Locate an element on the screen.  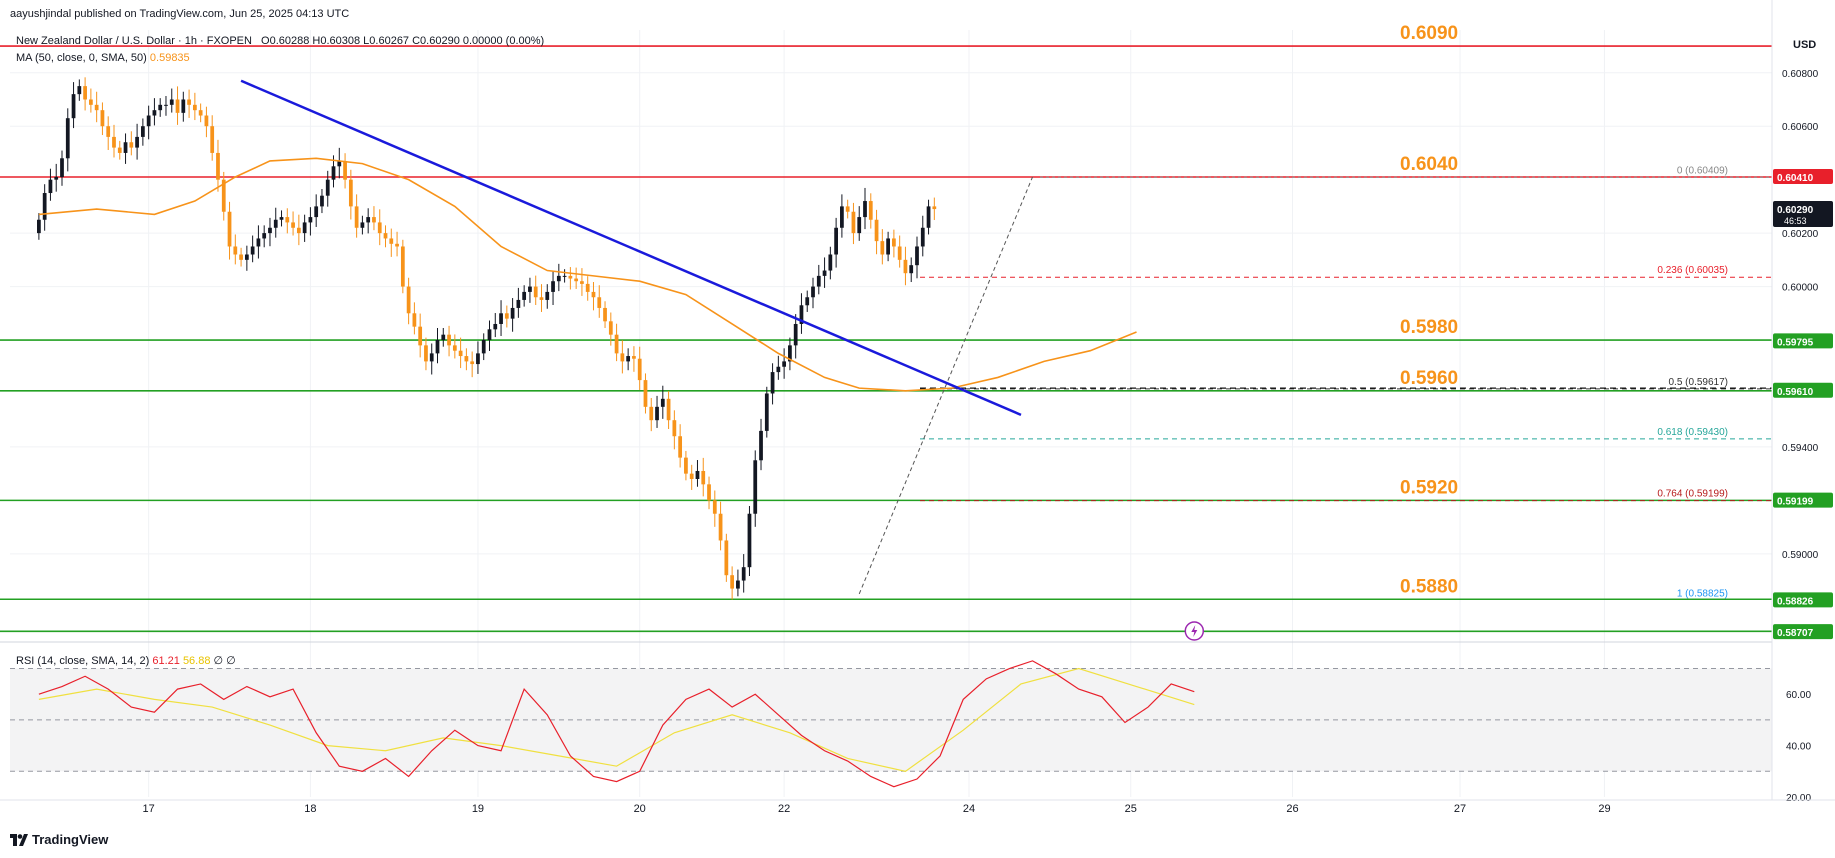
ma-legend: MA (50, close, 0, SMA, 50) 0.59835 is located at coordinates (103, 58).